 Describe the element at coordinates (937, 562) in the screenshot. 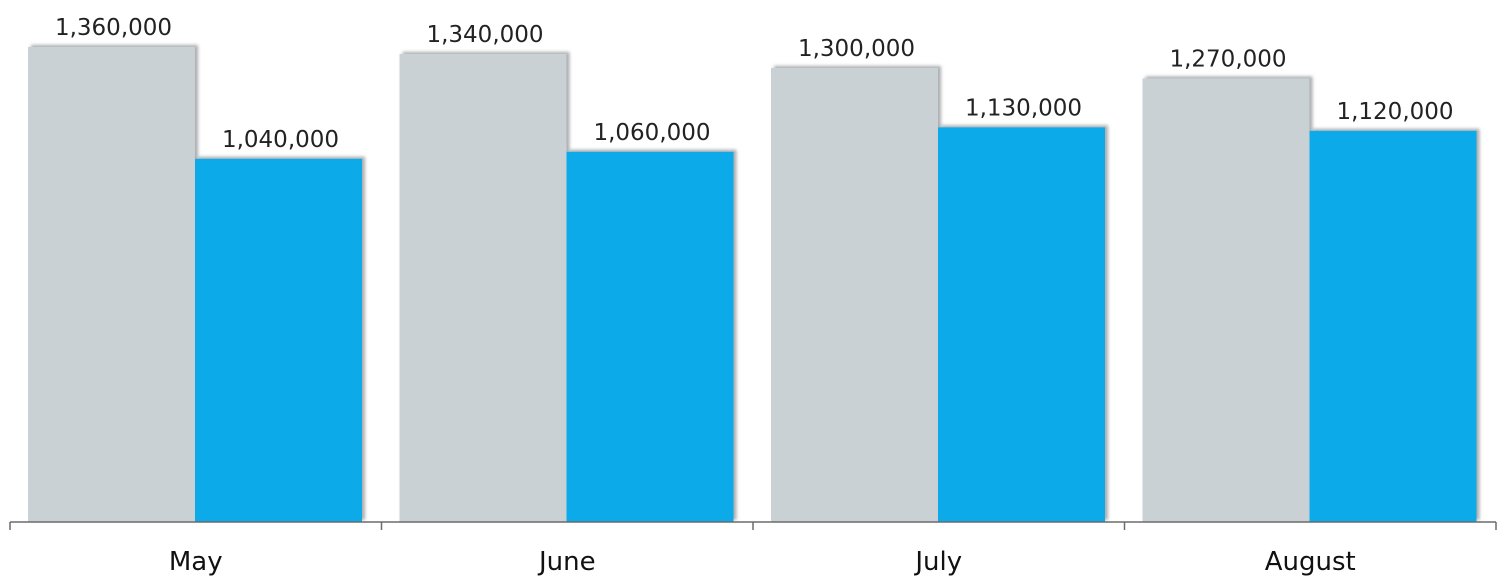

I see `category-label-july: July` at that location.